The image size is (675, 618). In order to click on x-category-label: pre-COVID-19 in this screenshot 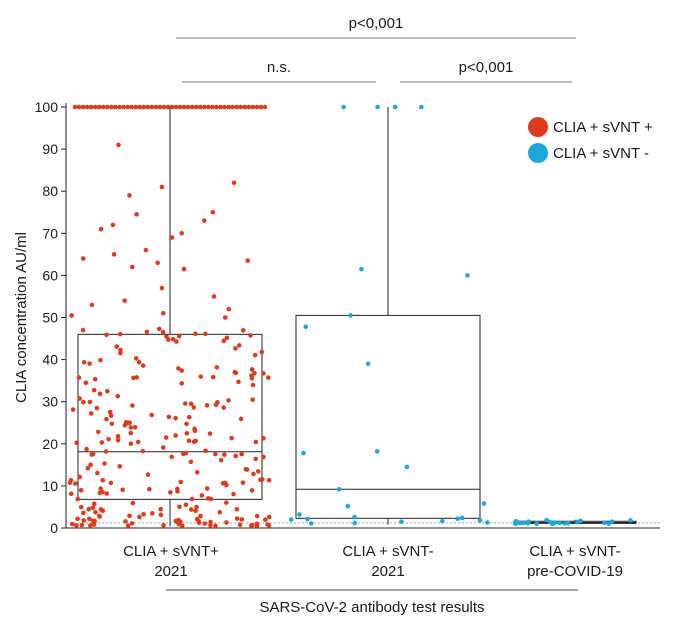, I will do `click(575, 571)`.